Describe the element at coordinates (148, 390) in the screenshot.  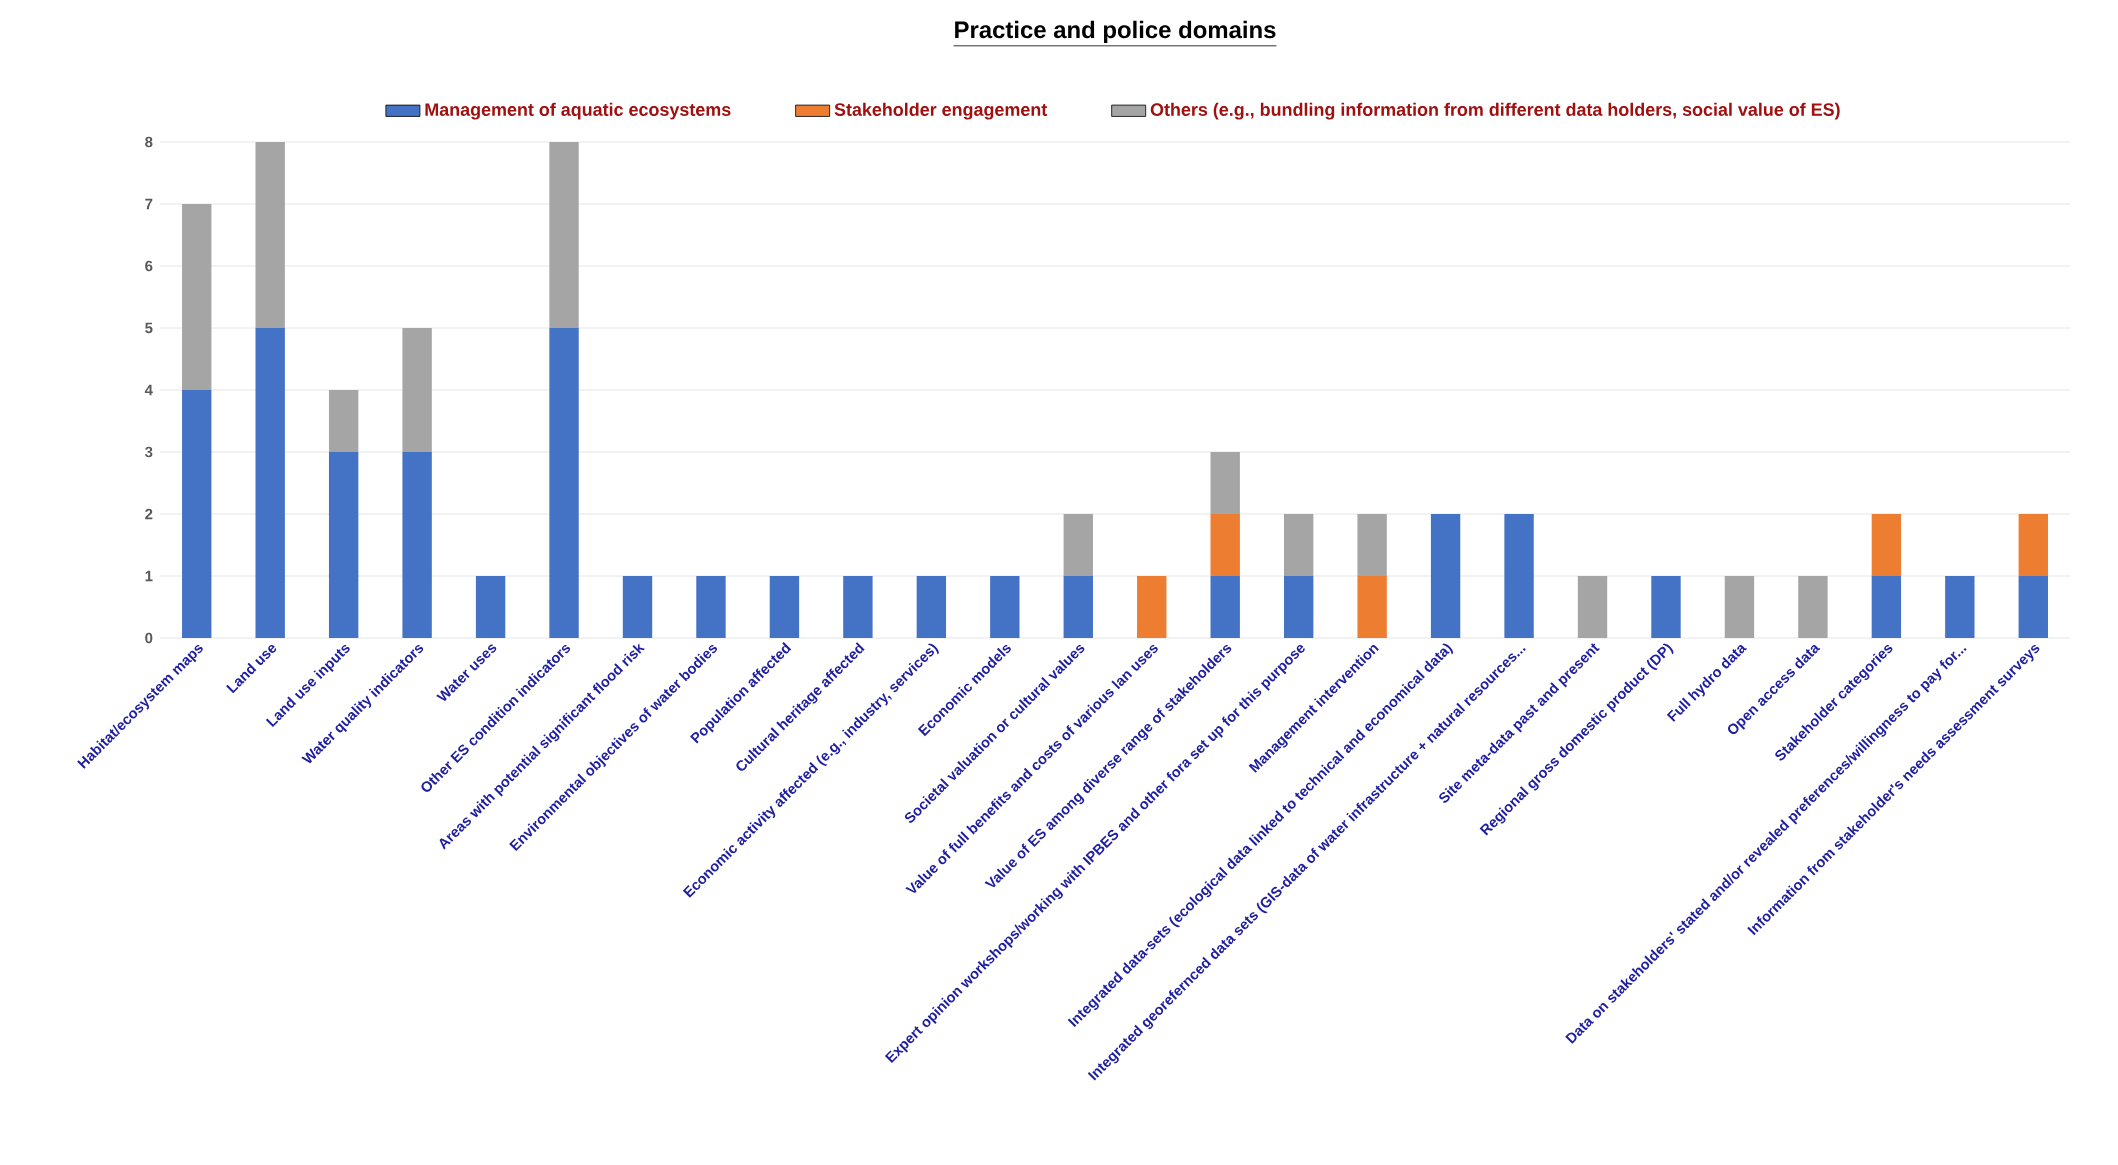
I see `y-tick-label: 4` at that location.